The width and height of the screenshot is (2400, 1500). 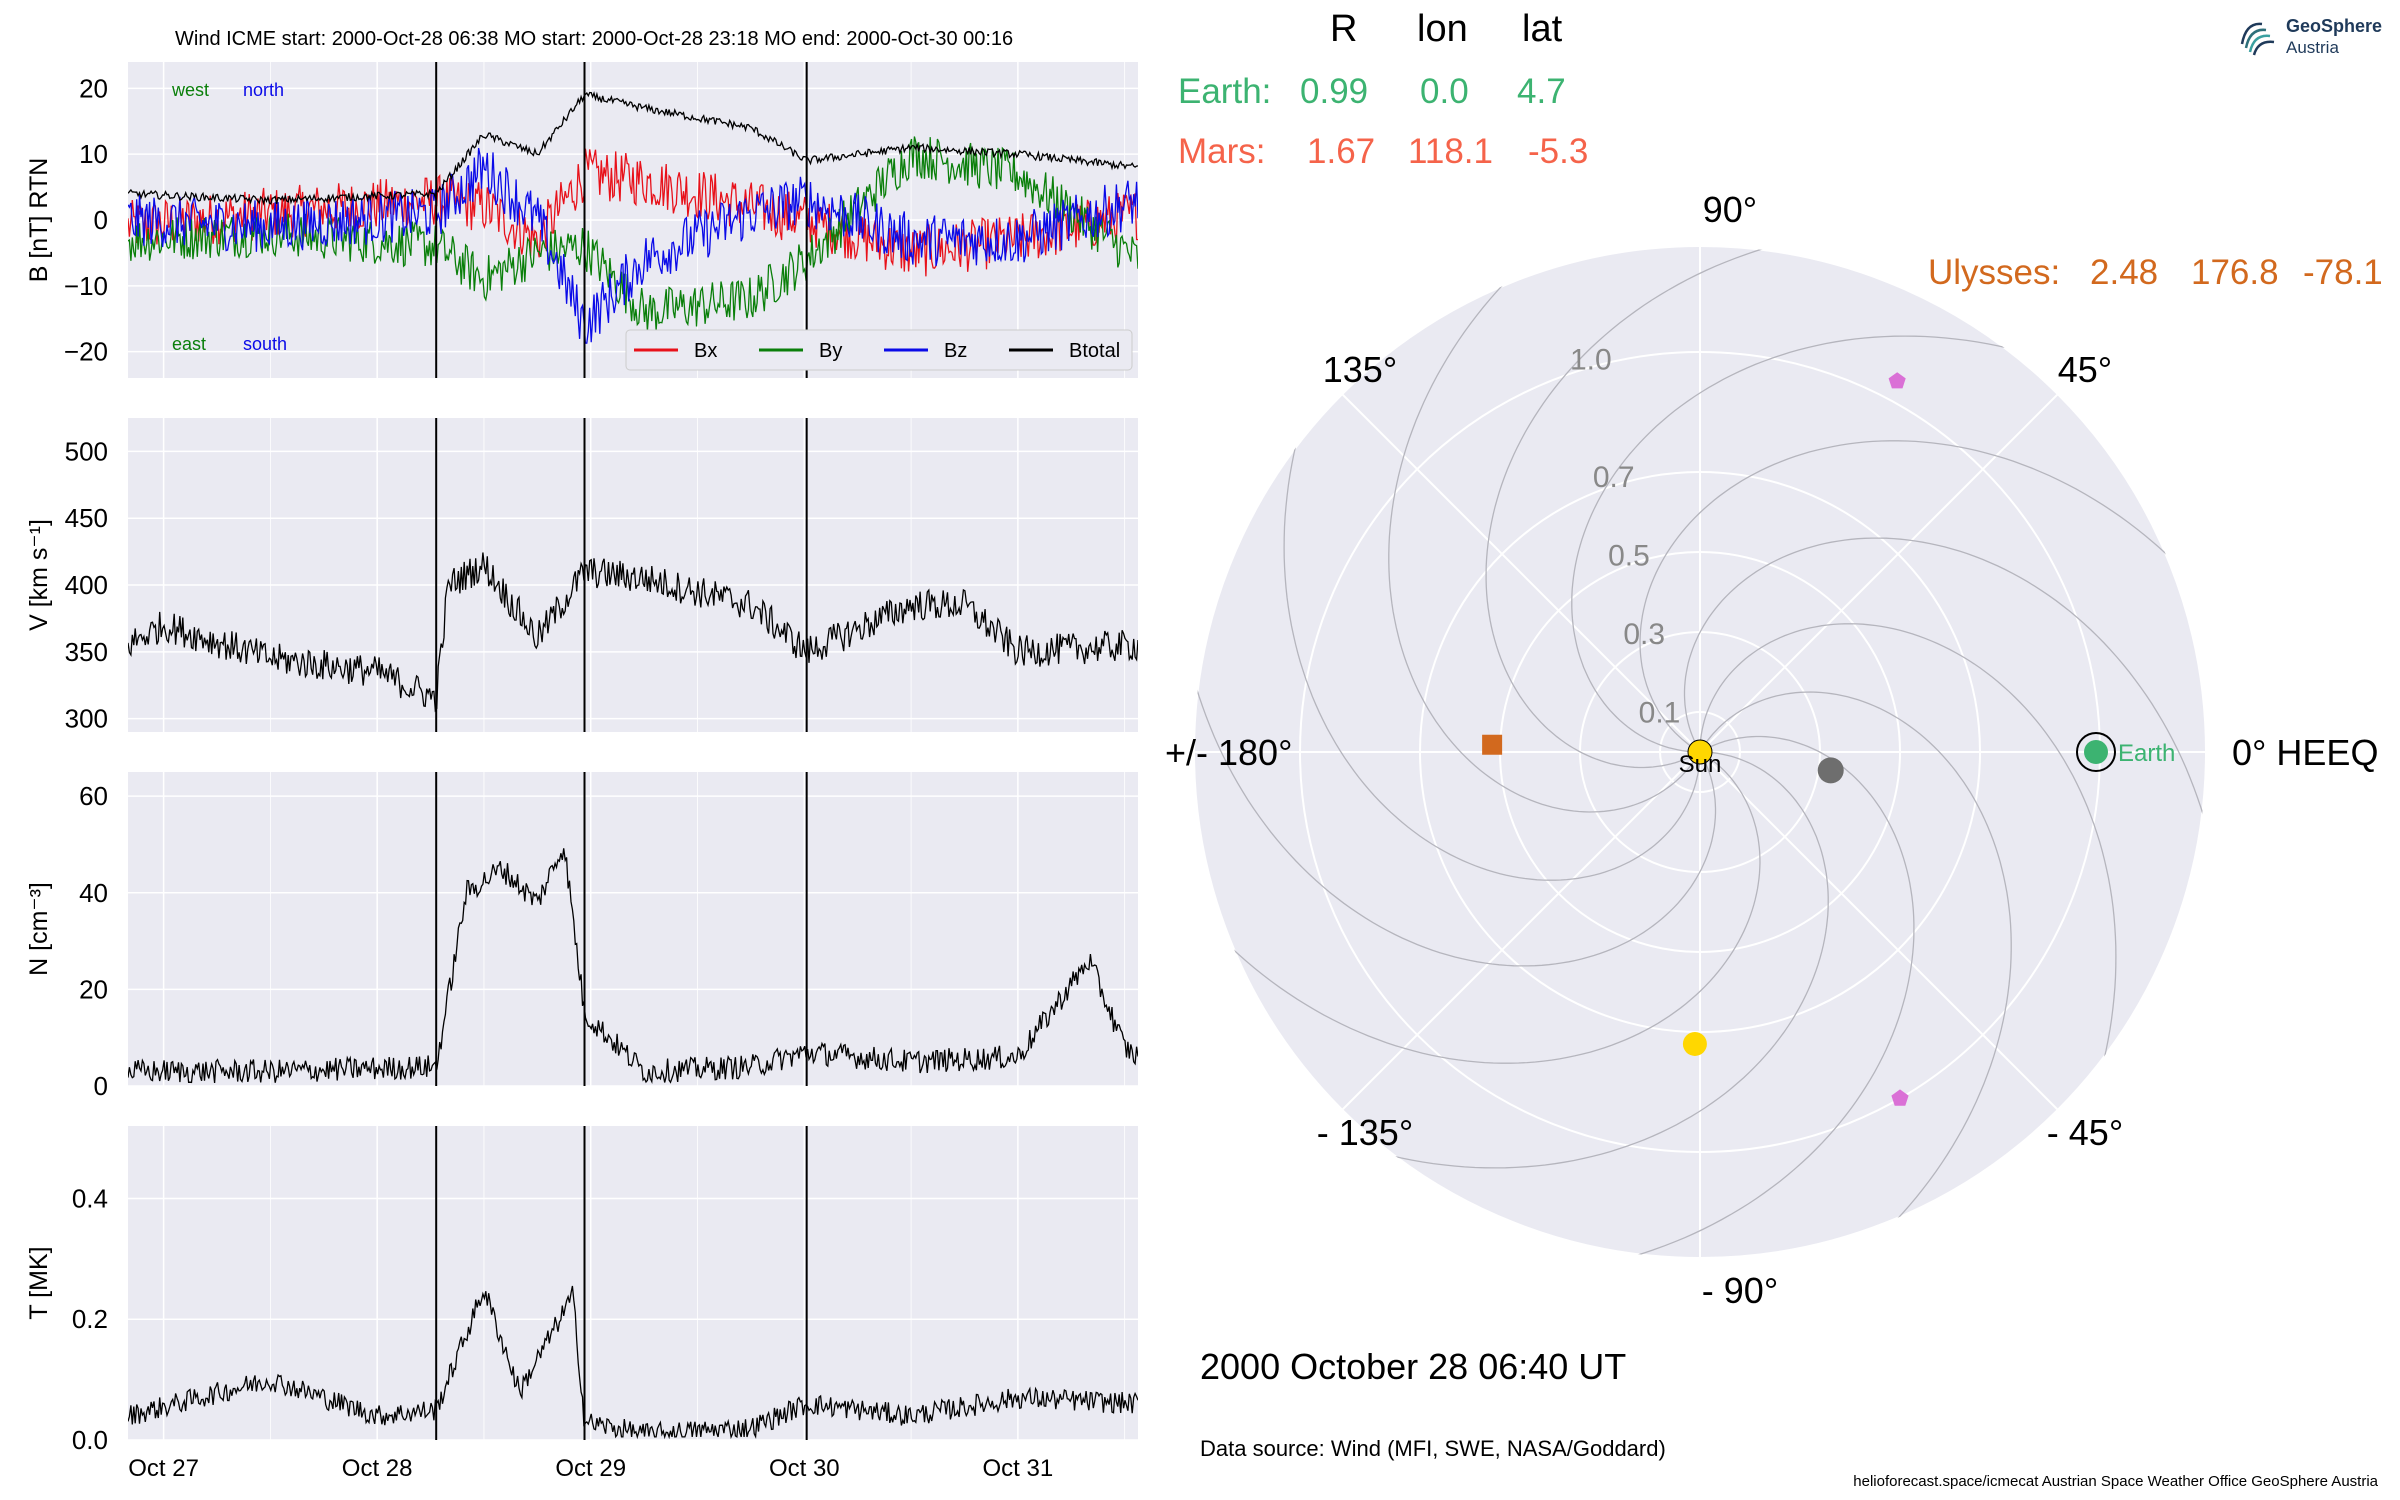 I want to click on radial-tick-label: 1.0, so click(x=1591, y=359).